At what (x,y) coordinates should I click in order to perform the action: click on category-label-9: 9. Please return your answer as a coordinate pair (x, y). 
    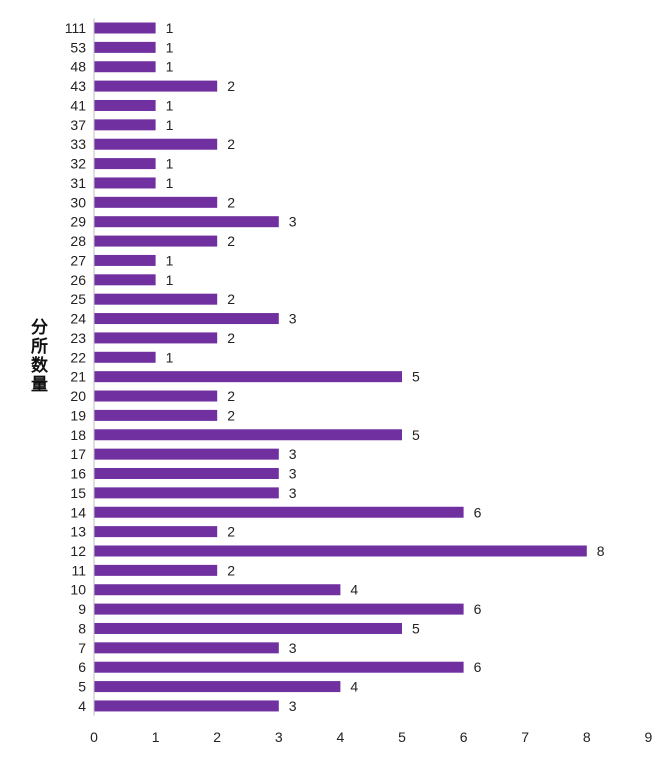
    Looking at the image, I should click on (82, 609).